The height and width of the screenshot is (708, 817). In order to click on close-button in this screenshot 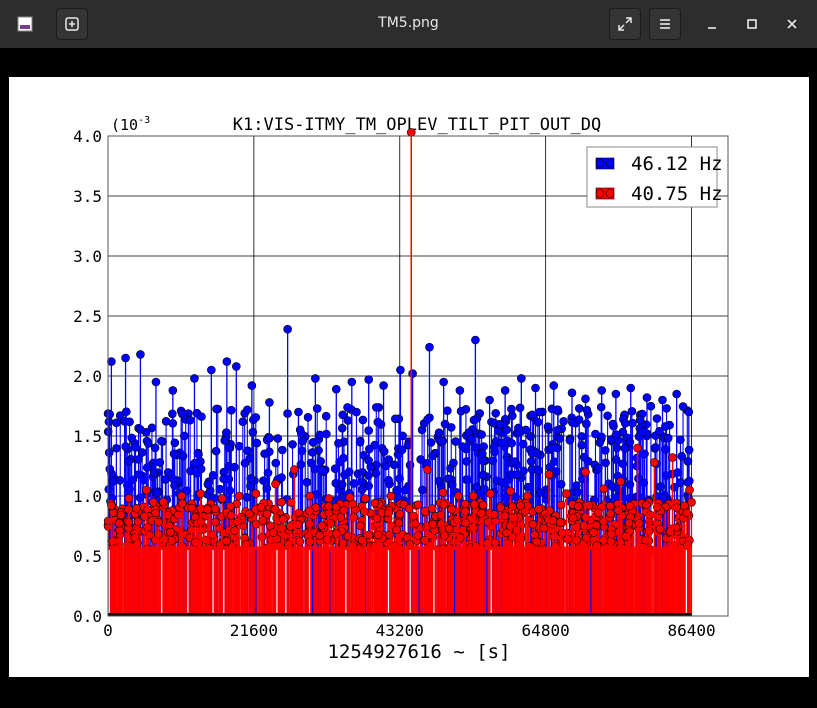, I will do `click(792, 24)`.